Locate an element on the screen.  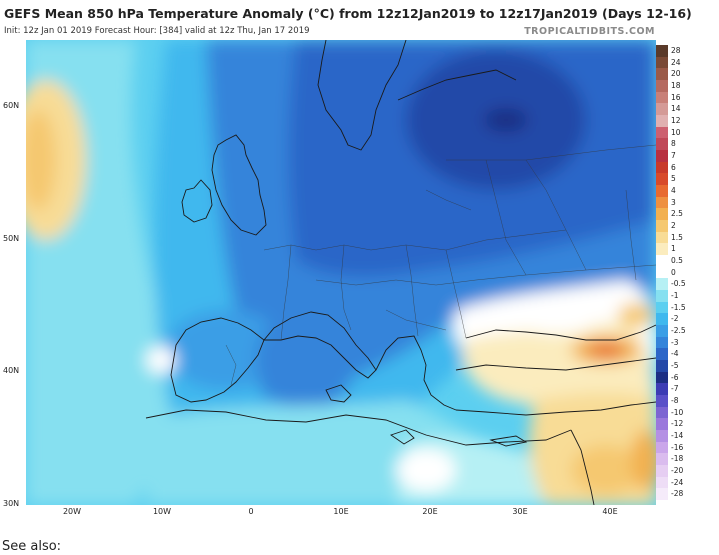
legend-label: -2 is located at coordinates (675, 319).